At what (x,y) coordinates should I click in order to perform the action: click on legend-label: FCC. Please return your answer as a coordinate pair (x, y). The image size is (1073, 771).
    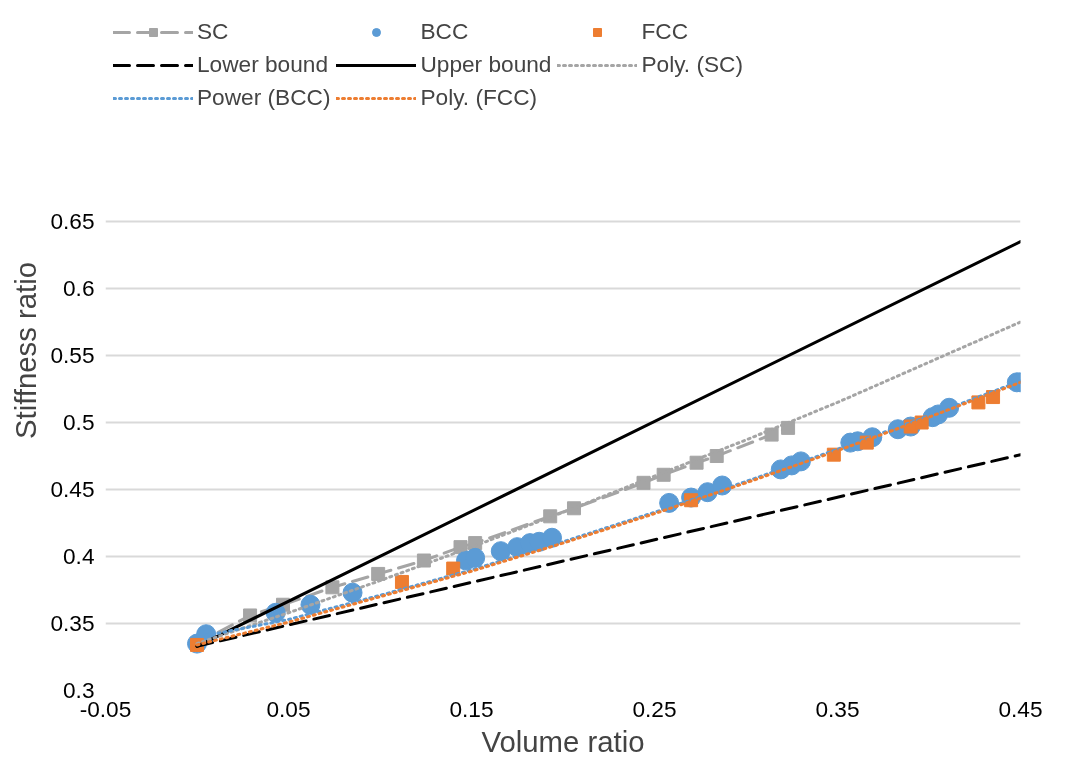
    Looking at the image, I should click on (665, 31).